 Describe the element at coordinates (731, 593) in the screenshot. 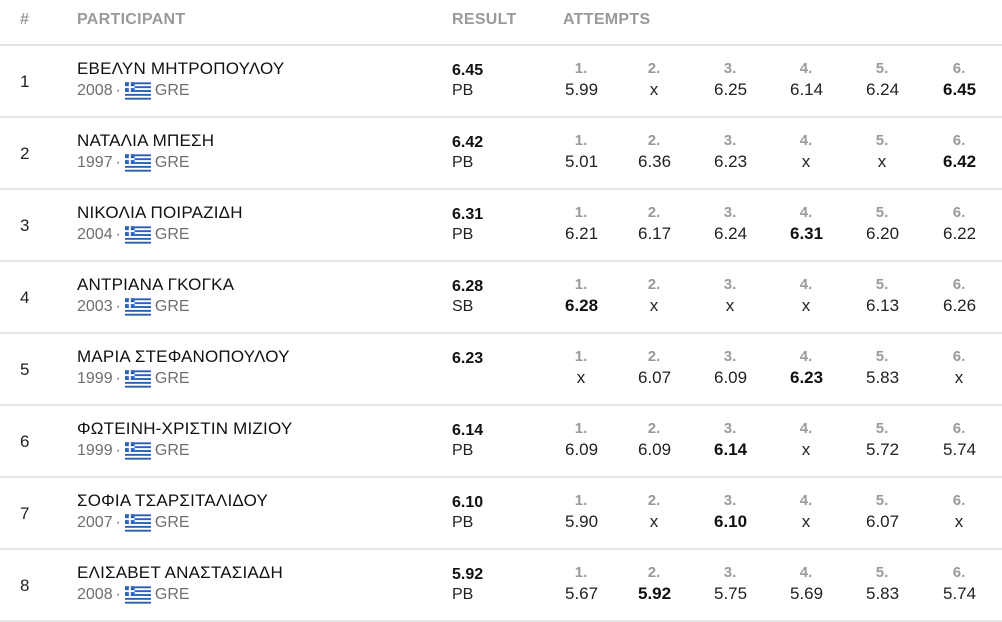

I see `attempt-mark: 5.75` at that location.